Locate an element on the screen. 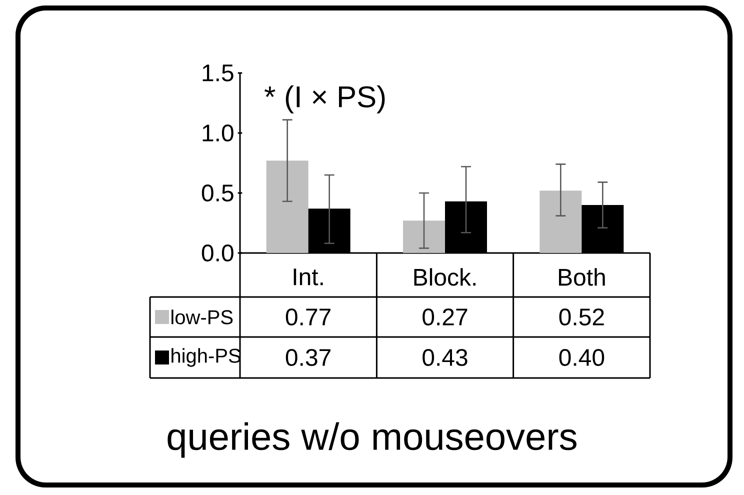 Image resolution: width=744 pixels, height=495 pixels. legend-label: high-PS is located at coordinates (206, 357).